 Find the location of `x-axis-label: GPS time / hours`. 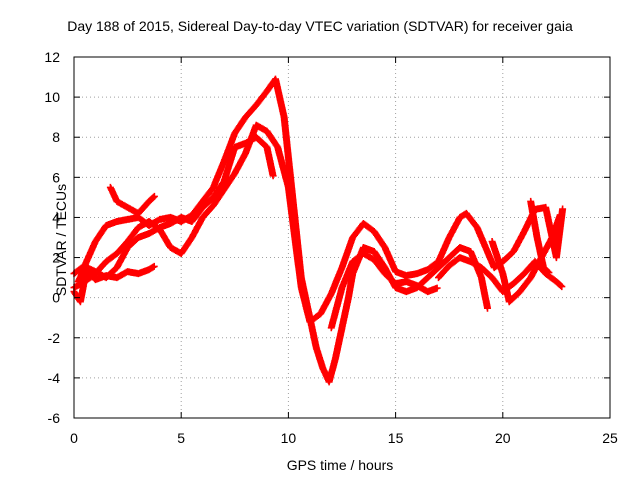

x-axis-label: GPS time / hours is located at coordinates (340, 465).